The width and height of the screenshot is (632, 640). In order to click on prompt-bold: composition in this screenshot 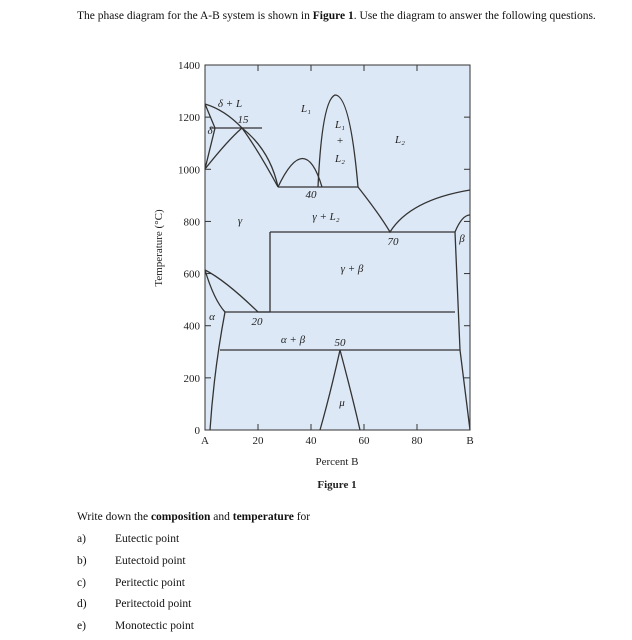, I will do `click(180, 517)`.